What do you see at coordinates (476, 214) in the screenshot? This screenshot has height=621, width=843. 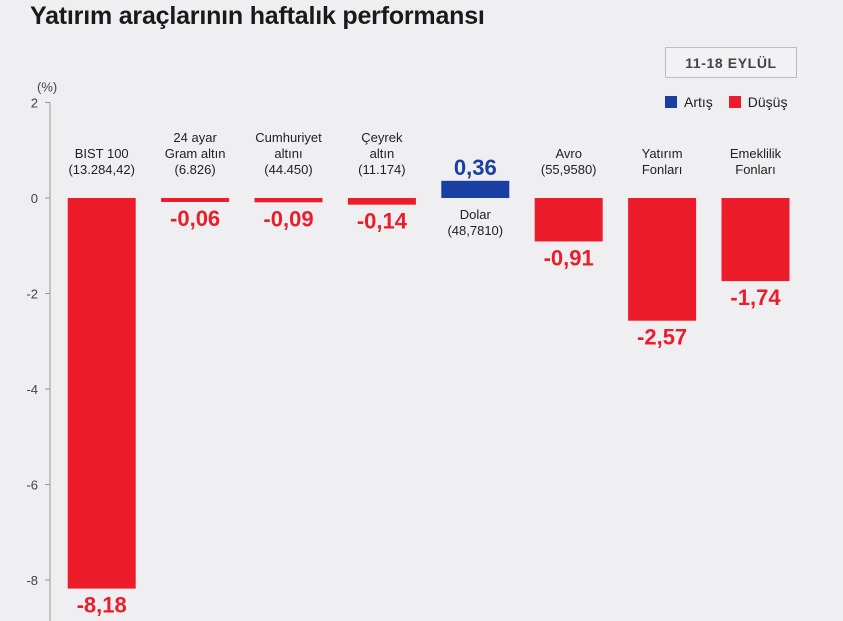 I see `category-label: Dolar` at bounding box center [476, 214].